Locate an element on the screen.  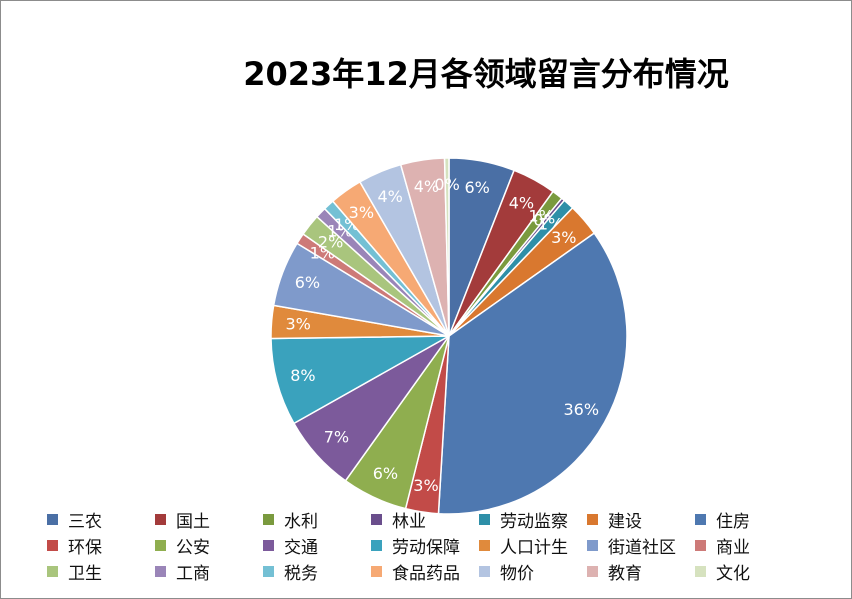
legend-item: 建设 is located at coordinates (641, 520).